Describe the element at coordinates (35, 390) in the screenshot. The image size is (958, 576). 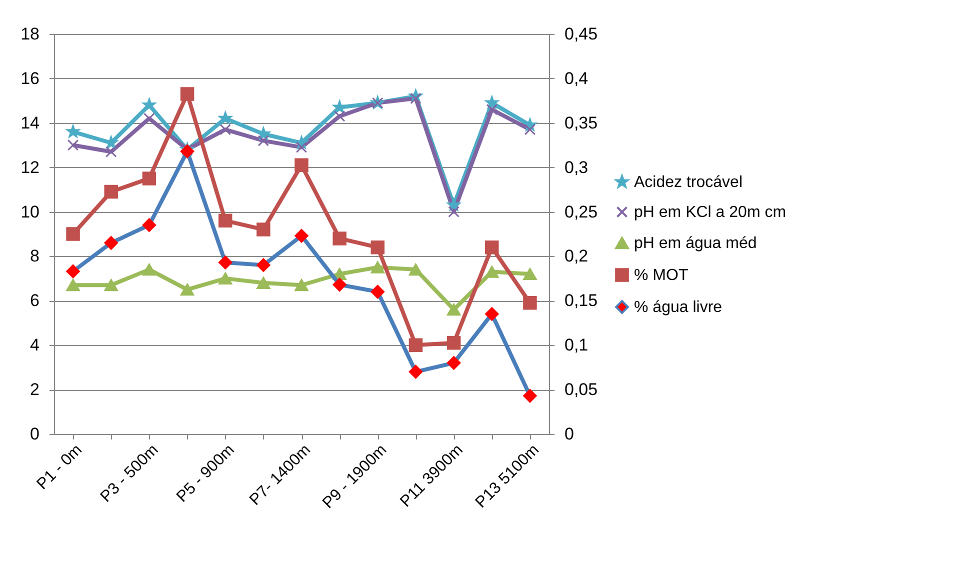
I see `y-tick-label: 2` at that location.